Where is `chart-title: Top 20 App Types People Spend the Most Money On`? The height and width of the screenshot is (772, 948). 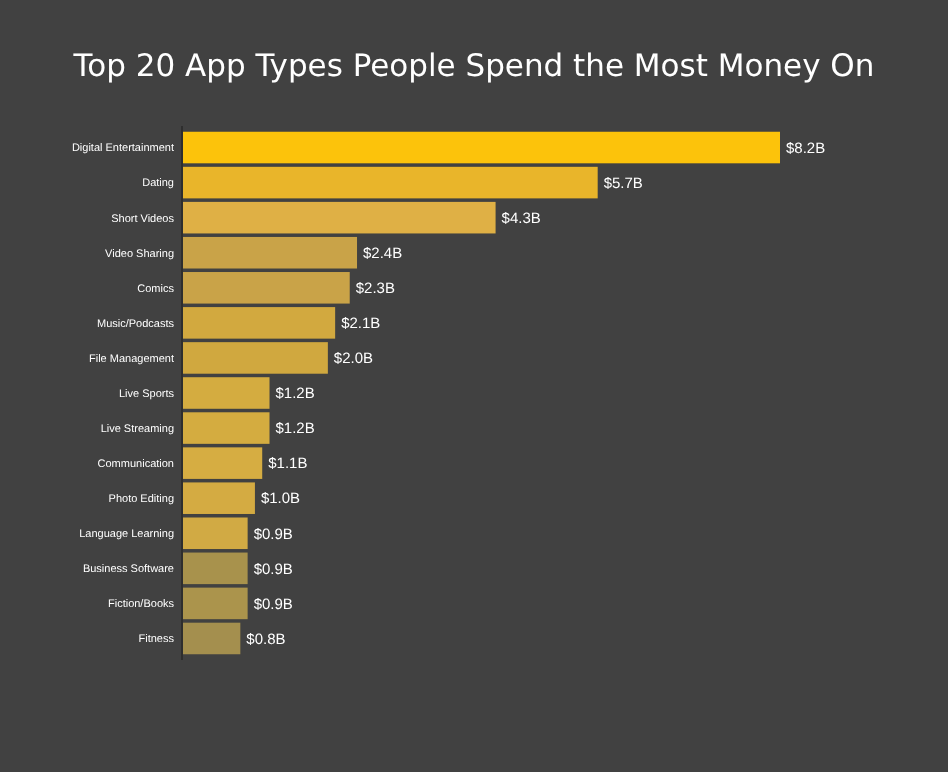 chart-title: Top 20 App Types People Spend the Most Money On is located at coordinates (473, 66).